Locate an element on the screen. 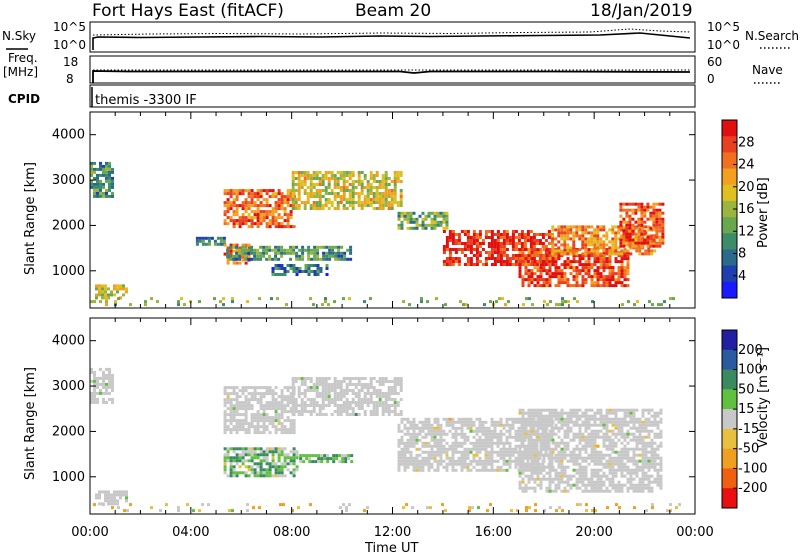  beam-title: Beam 20 is located at coordinates (393, 11).